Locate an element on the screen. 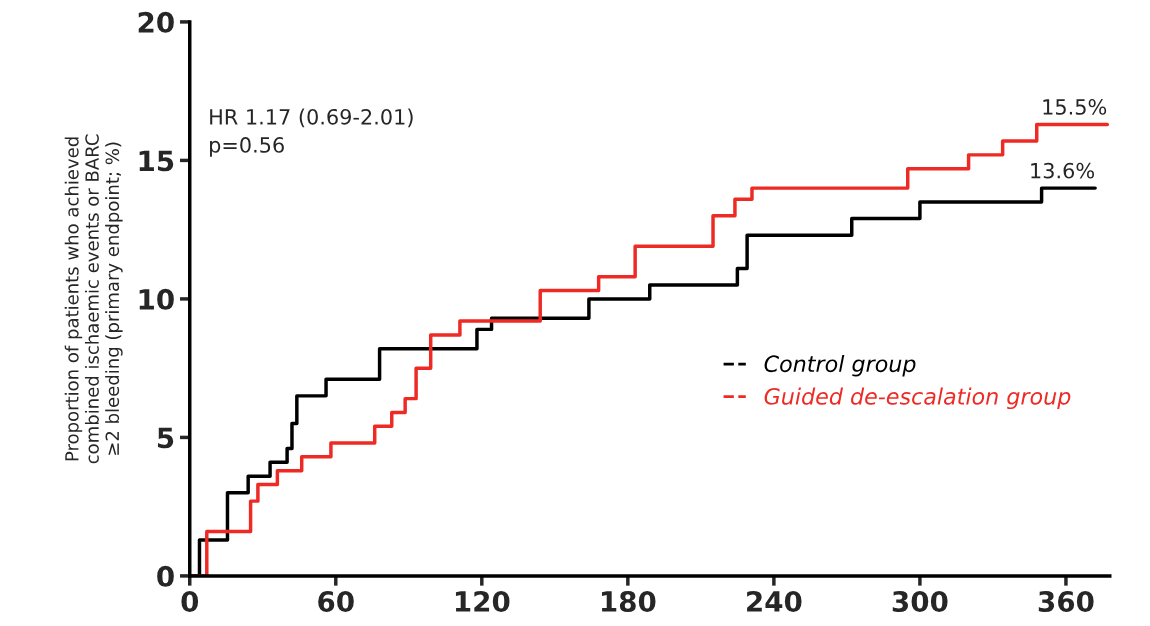 This screenshot has width=1150, height=626. legend-label: Control group is located at coordinates (840, 365).